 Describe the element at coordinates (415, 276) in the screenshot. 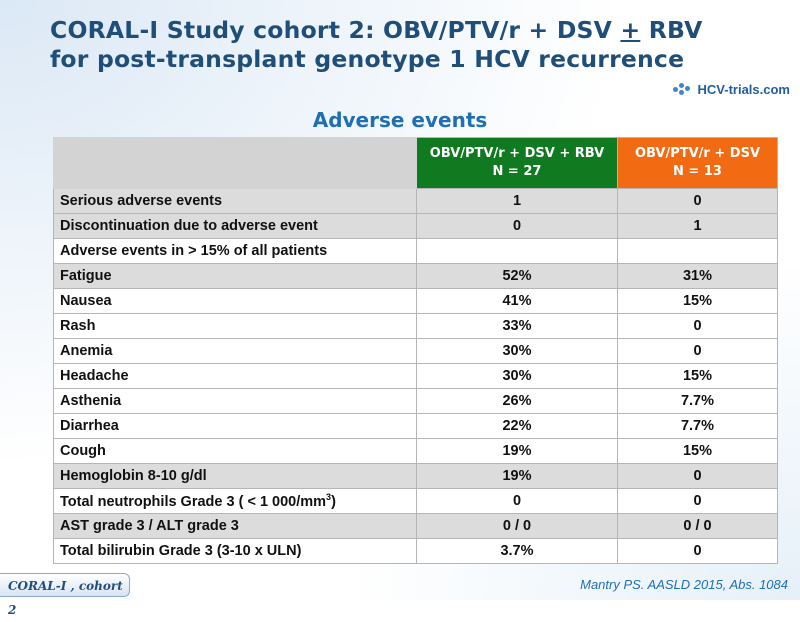

I see `table-row: Fatigue 52% 31%` at that location.